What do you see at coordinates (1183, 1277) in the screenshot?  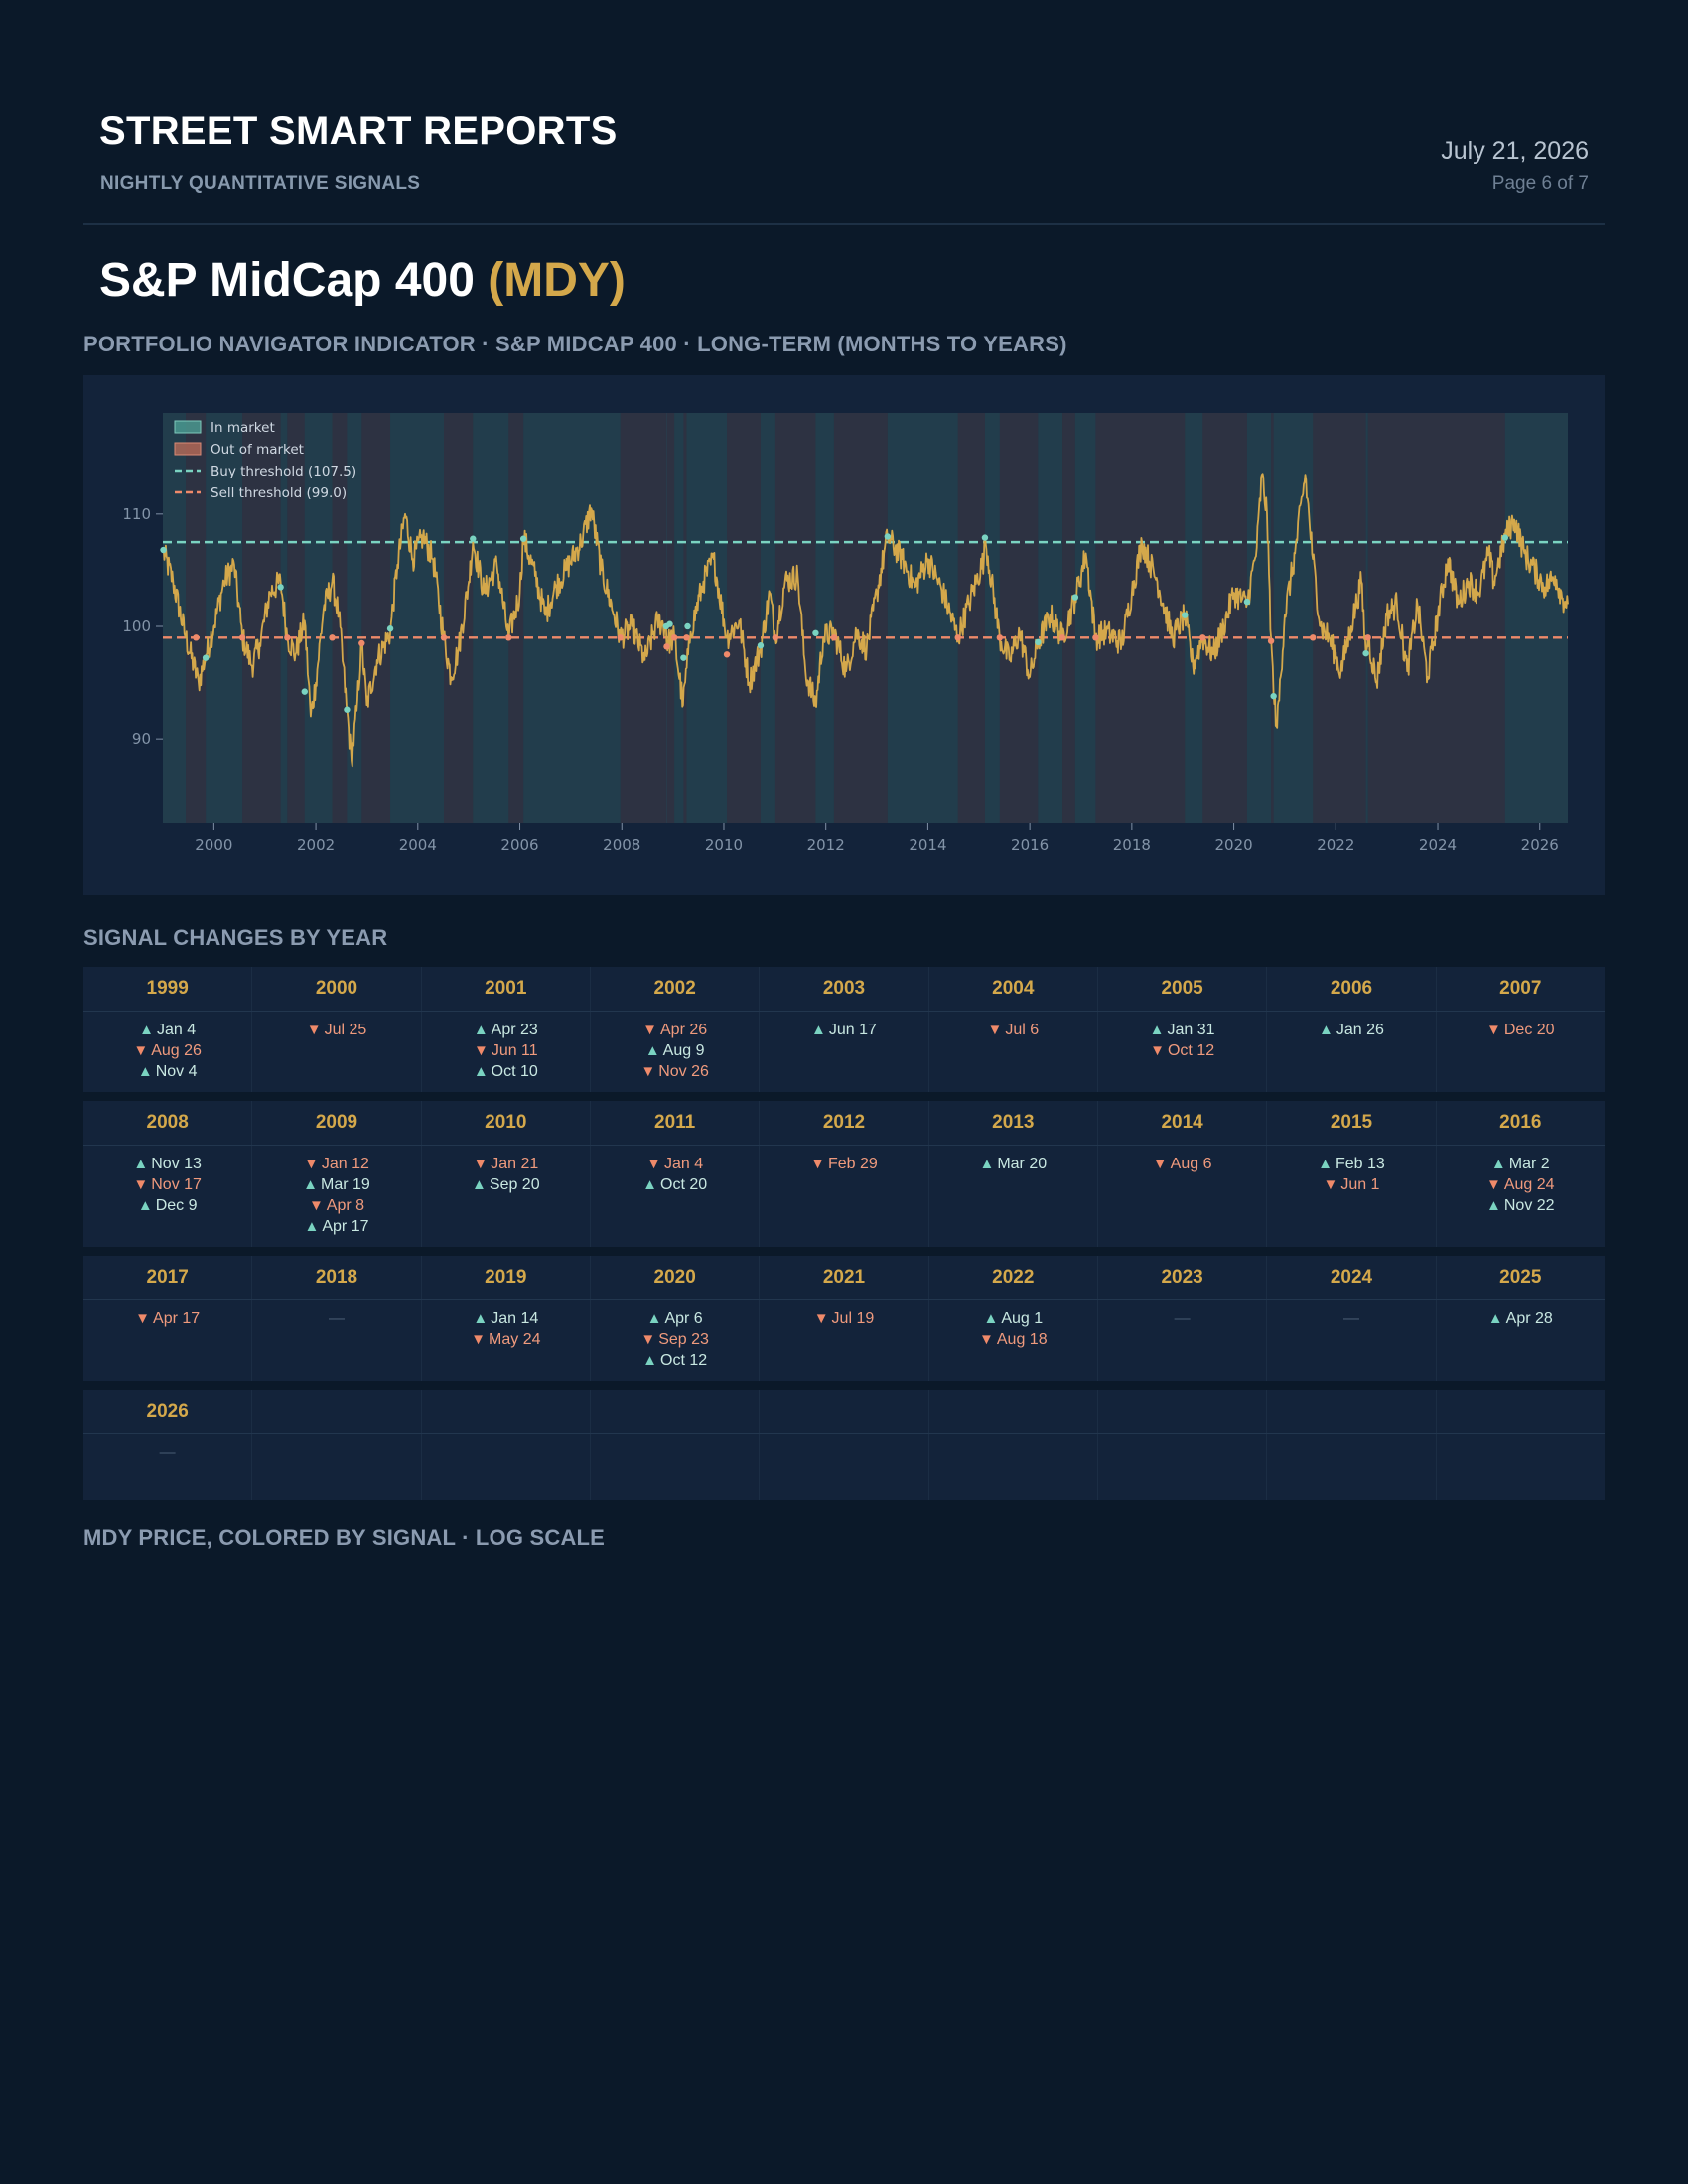 I see `year-header: 2023` at bounding box center [1183, 1277].